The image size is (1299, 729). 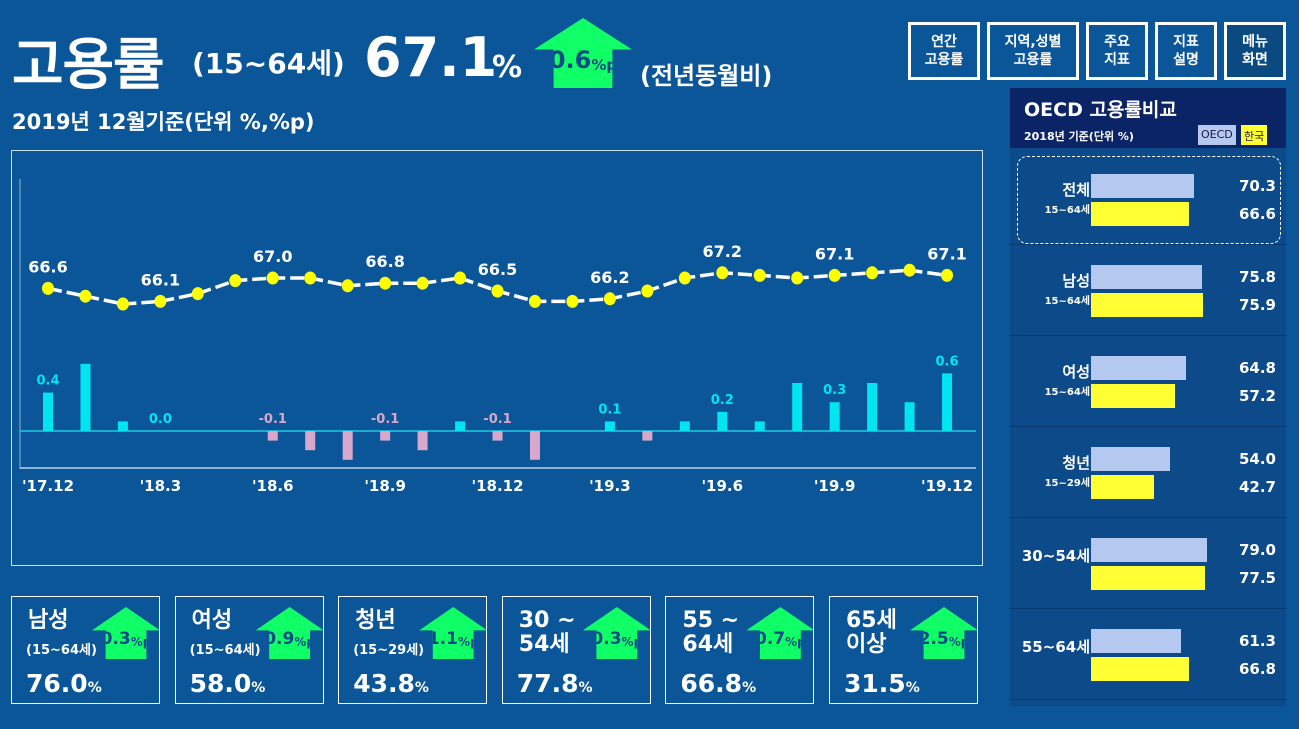 What do you see at coordinates (1076, 281) in the screenshot?
I see `group-label: 남성` at bounding box center [1076, 281].